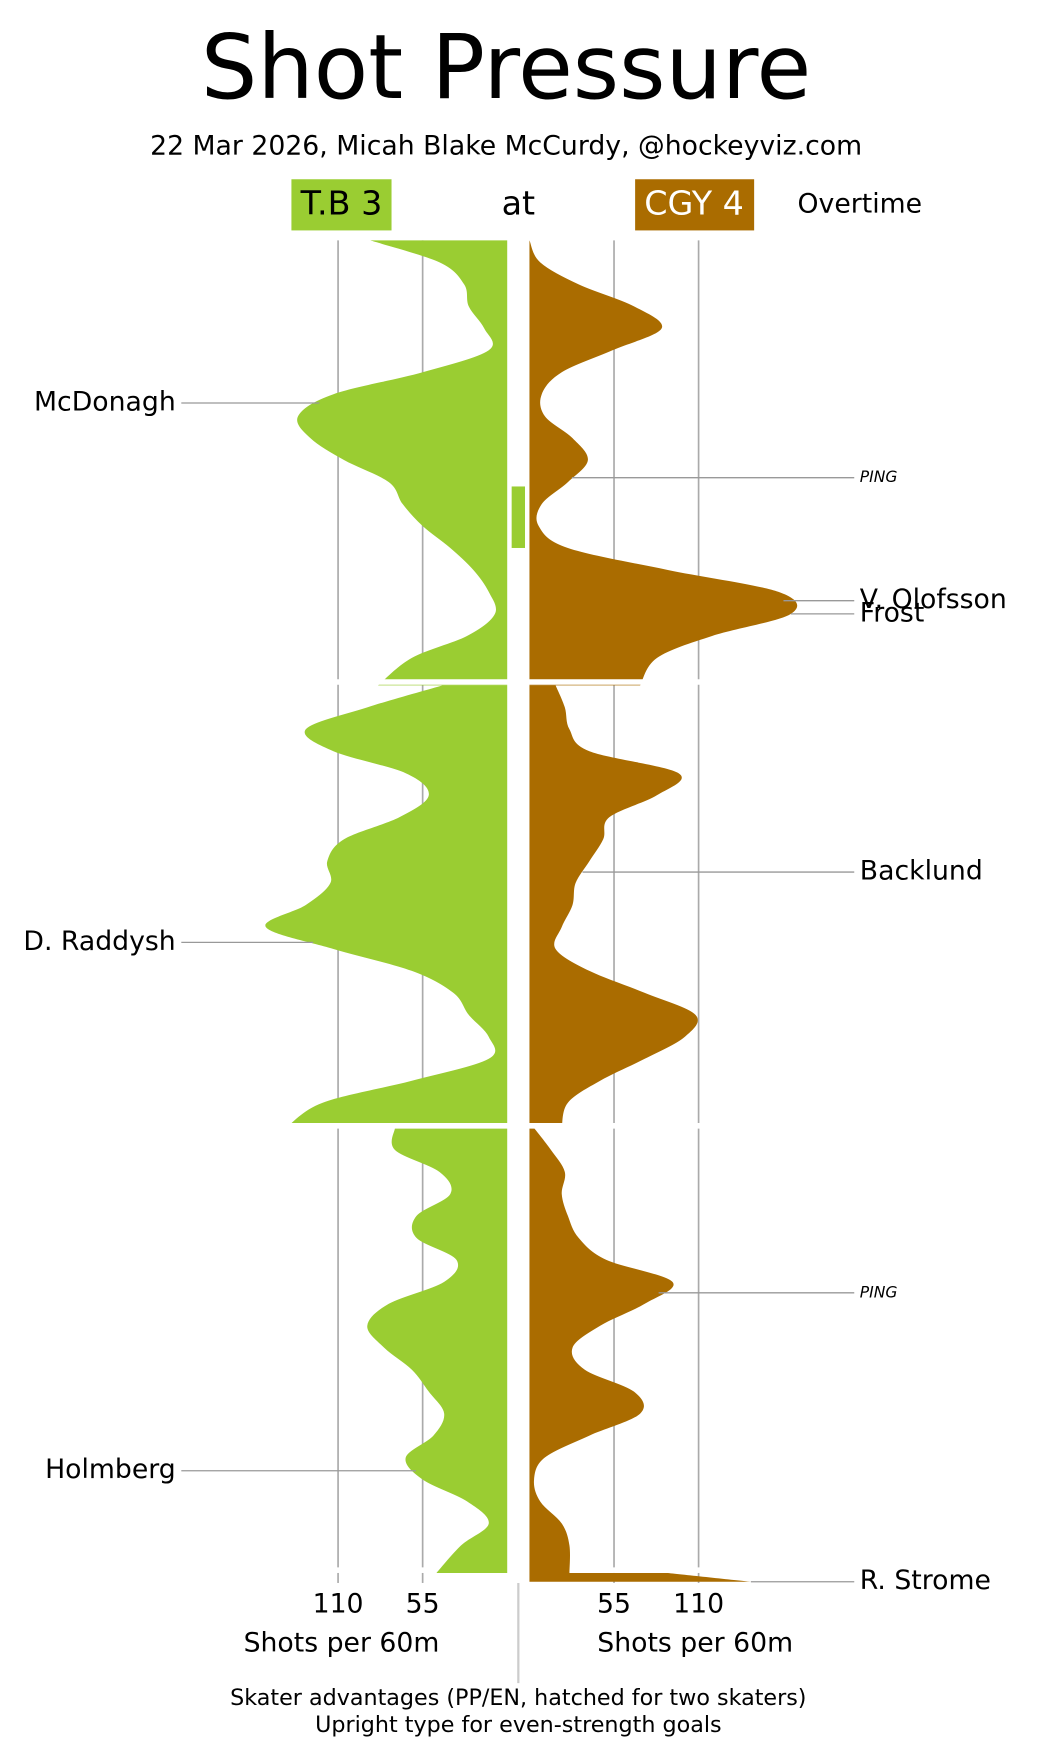  Describe the element at coordinates (110, 1469) in the screenshot. I see `goal-label: Holmberg` at that location.